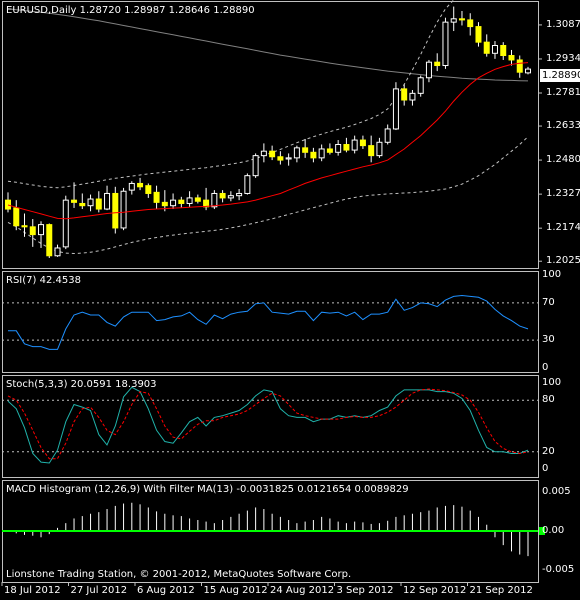  What do you see at coordinates (563, 92) in the screenshot?
I see `price-axis-label: 1.27815` at bounding box center [563, 92].